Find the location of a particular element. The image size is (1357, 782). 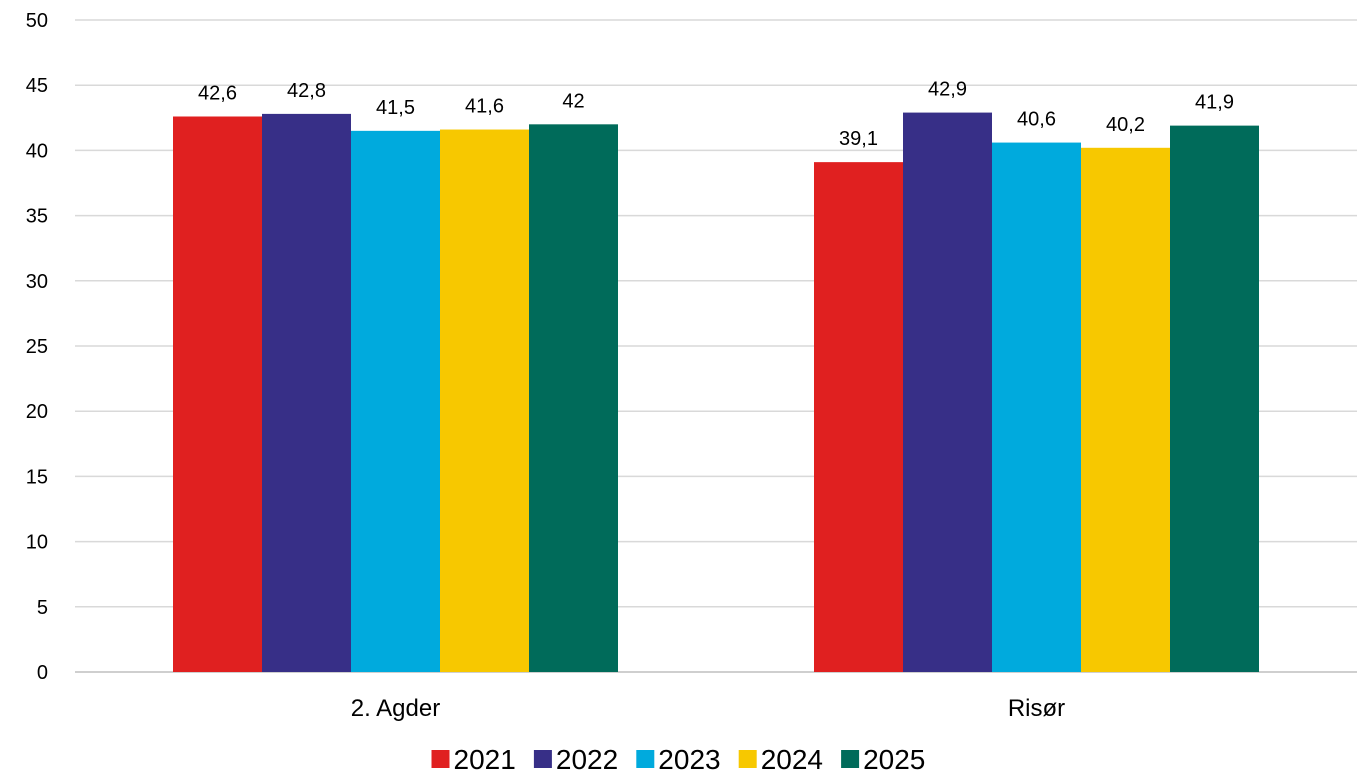

y-tick-label: 25 is located at coordinates (37, 347).